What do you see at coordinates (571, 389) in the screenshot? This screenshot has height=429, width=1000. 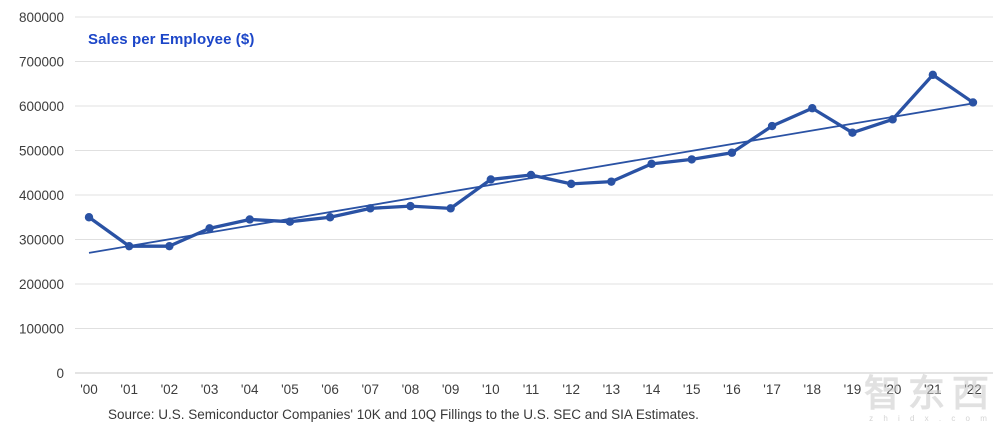 I see `x-axis-tick-label: '12` at bounding box center [571, 389].